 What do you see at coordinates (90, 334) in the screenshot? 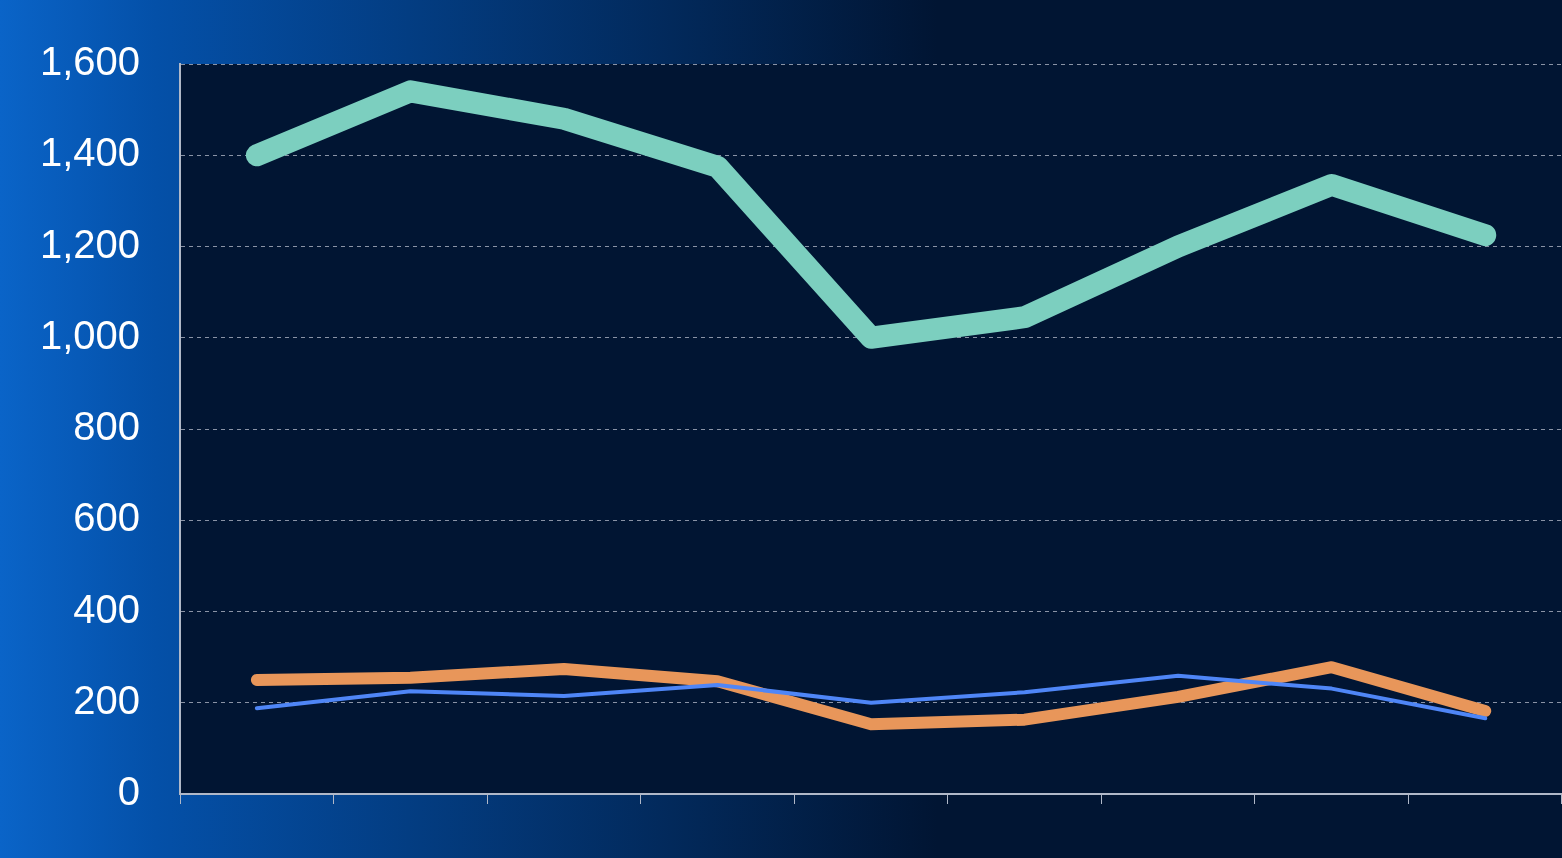
I see `y-tick-label: 1,000` at bounding box center [90, 334].